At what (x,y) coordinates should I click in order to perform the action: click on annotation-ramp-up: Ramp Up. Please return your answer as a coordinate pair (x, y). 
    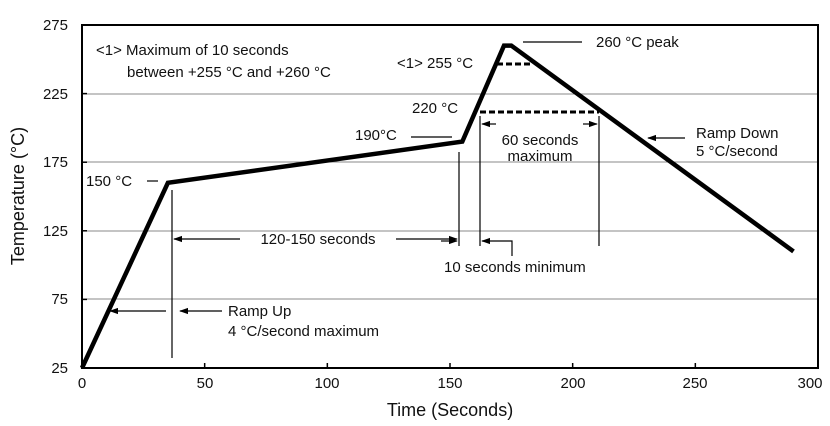
    Looking at the image, I should click on (259, 311).